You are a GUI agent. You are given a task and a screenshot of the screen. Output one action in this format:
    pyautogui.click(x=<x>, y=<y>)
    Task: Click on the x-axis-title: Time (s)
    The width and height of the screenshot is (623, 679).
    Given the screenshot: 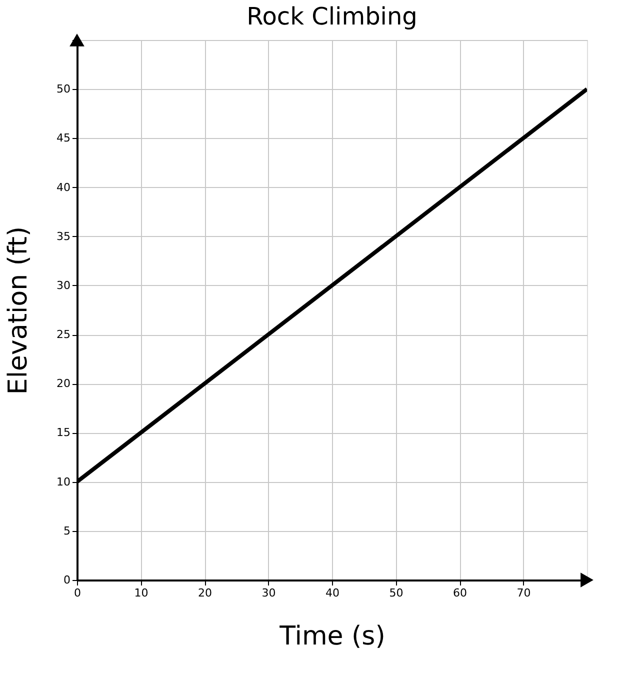 What is the action you would take?
    pyautogui.click(x=332, y=637)
    